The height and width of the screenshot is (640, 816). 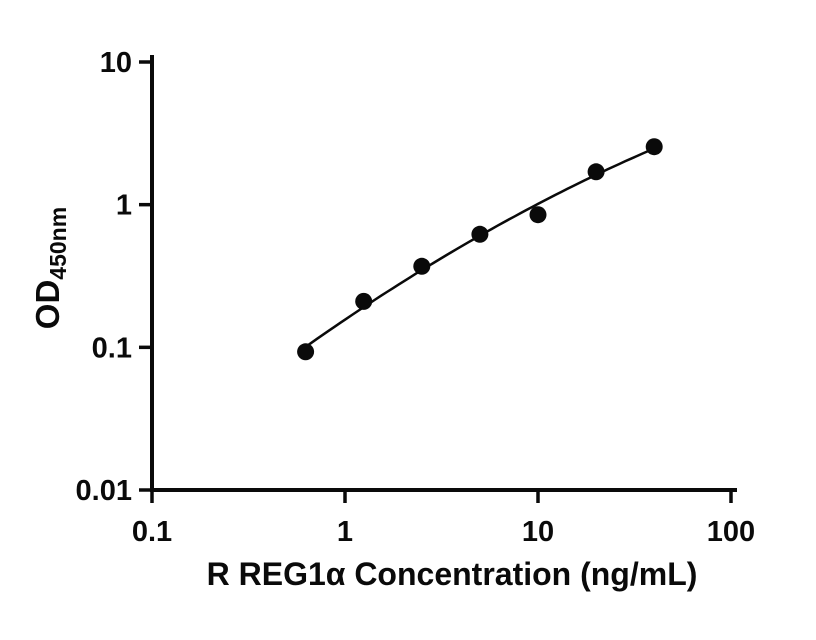 I want to click on y-tick-label: 10, so click(x=116, y=63).